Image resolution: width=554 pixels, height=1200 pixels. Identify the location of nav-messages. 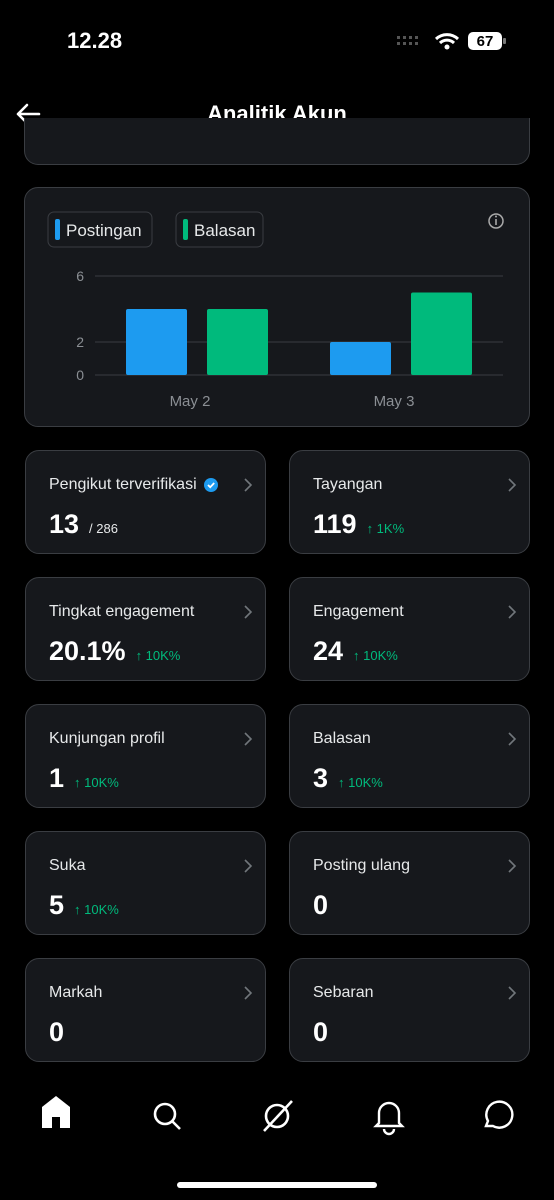
(499, 1114).